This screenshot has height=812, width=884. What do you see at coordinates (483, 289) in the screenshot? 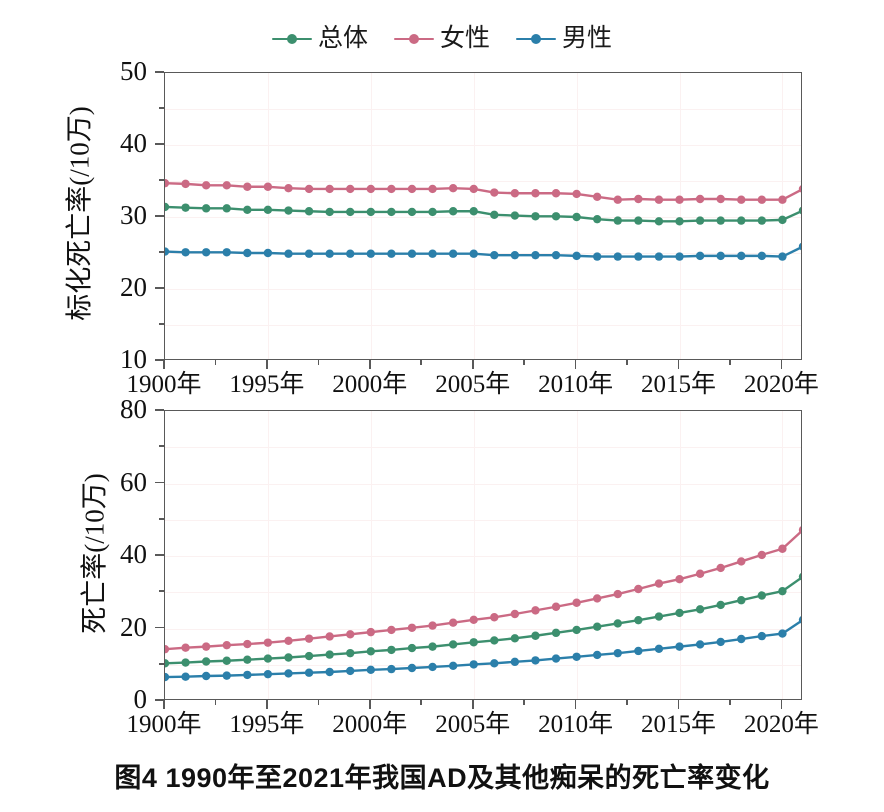
I see `gridline-horizontal` at bounding box center [483, 289].